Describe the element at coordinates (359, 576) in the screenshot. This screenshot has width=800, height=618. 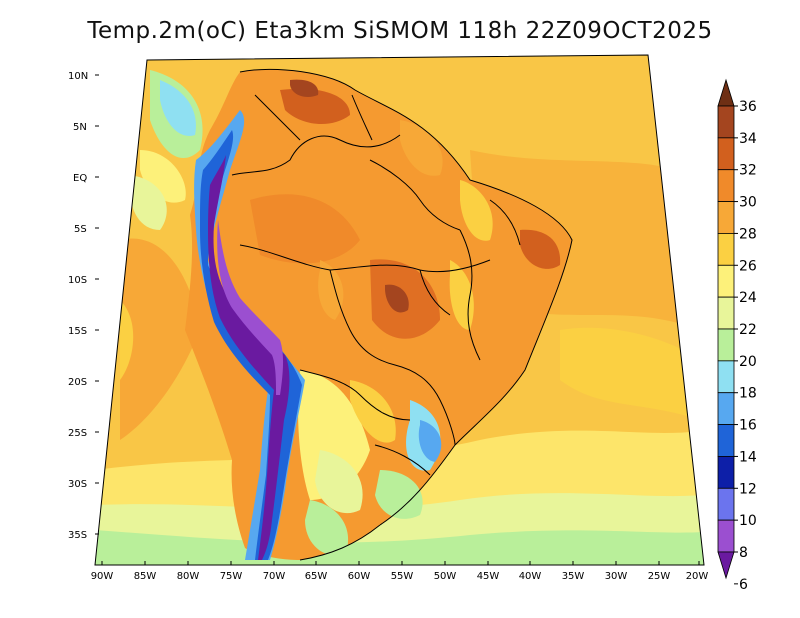
I see `lon-label: 60W` at that location.